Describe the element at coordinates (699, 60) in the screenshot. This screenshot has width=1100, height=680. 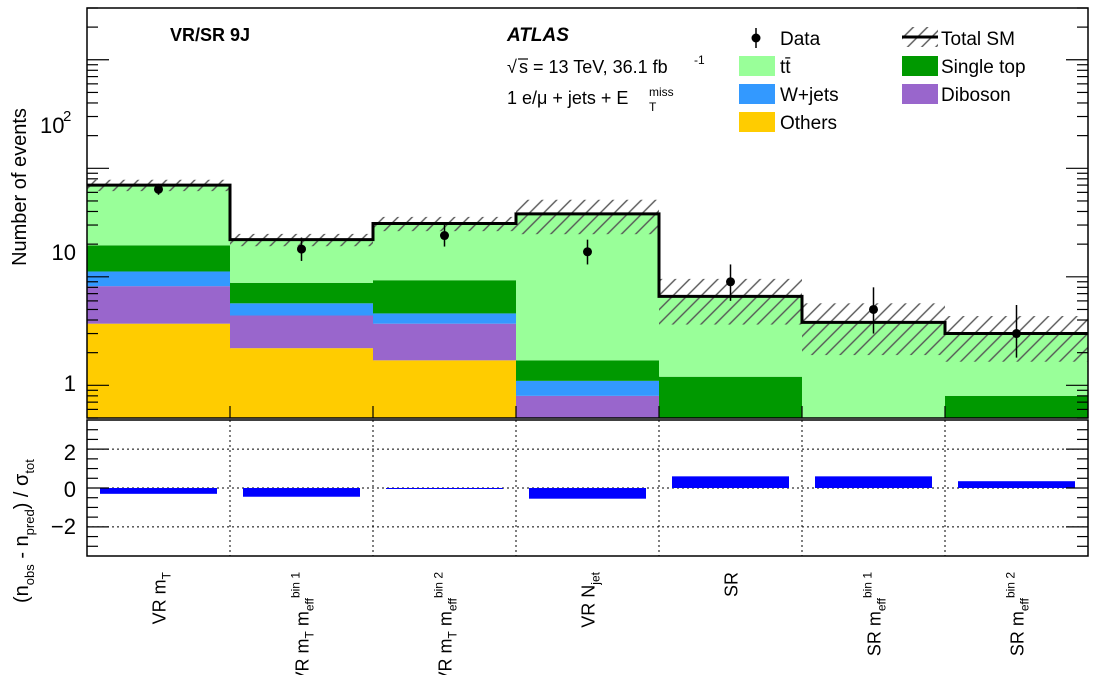
I see `energy-sup: -1` at that location.